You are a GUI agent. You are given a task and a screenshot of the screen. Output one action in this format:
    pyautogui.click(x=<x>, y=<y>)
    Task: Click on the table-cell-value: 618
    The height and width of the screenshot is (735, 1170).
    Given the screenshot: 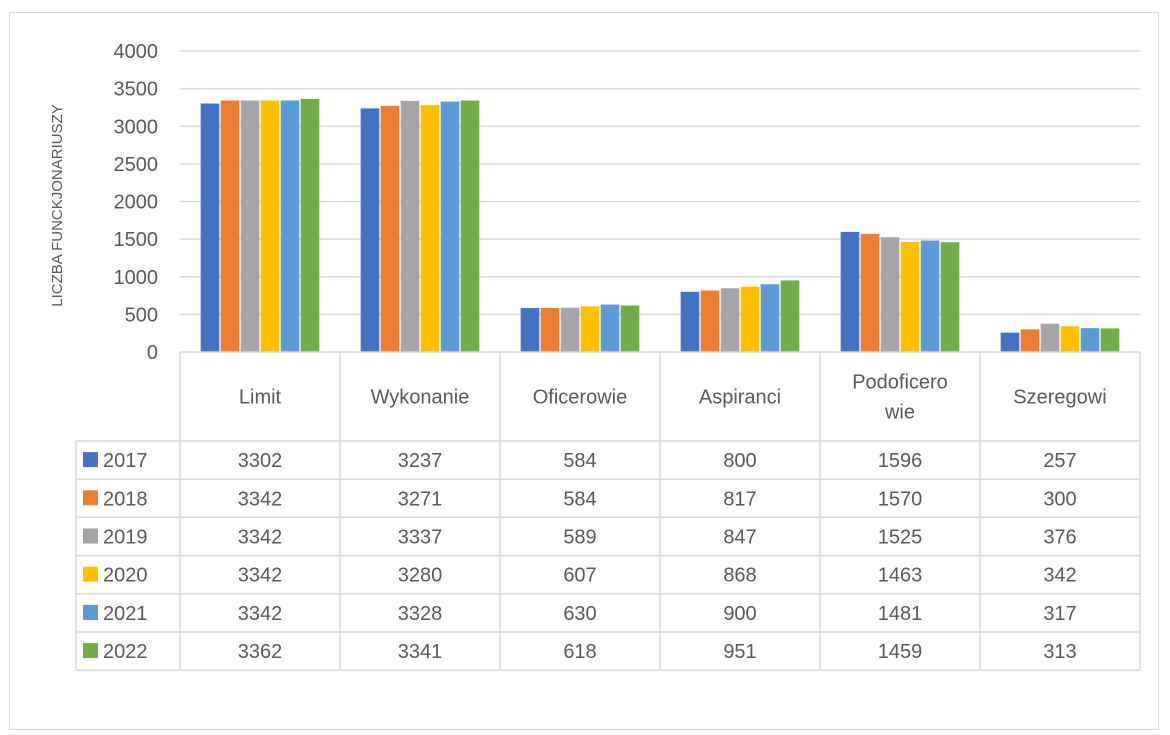 What is the action you would take?
    pyautogui.click(x=579, y=652)
    